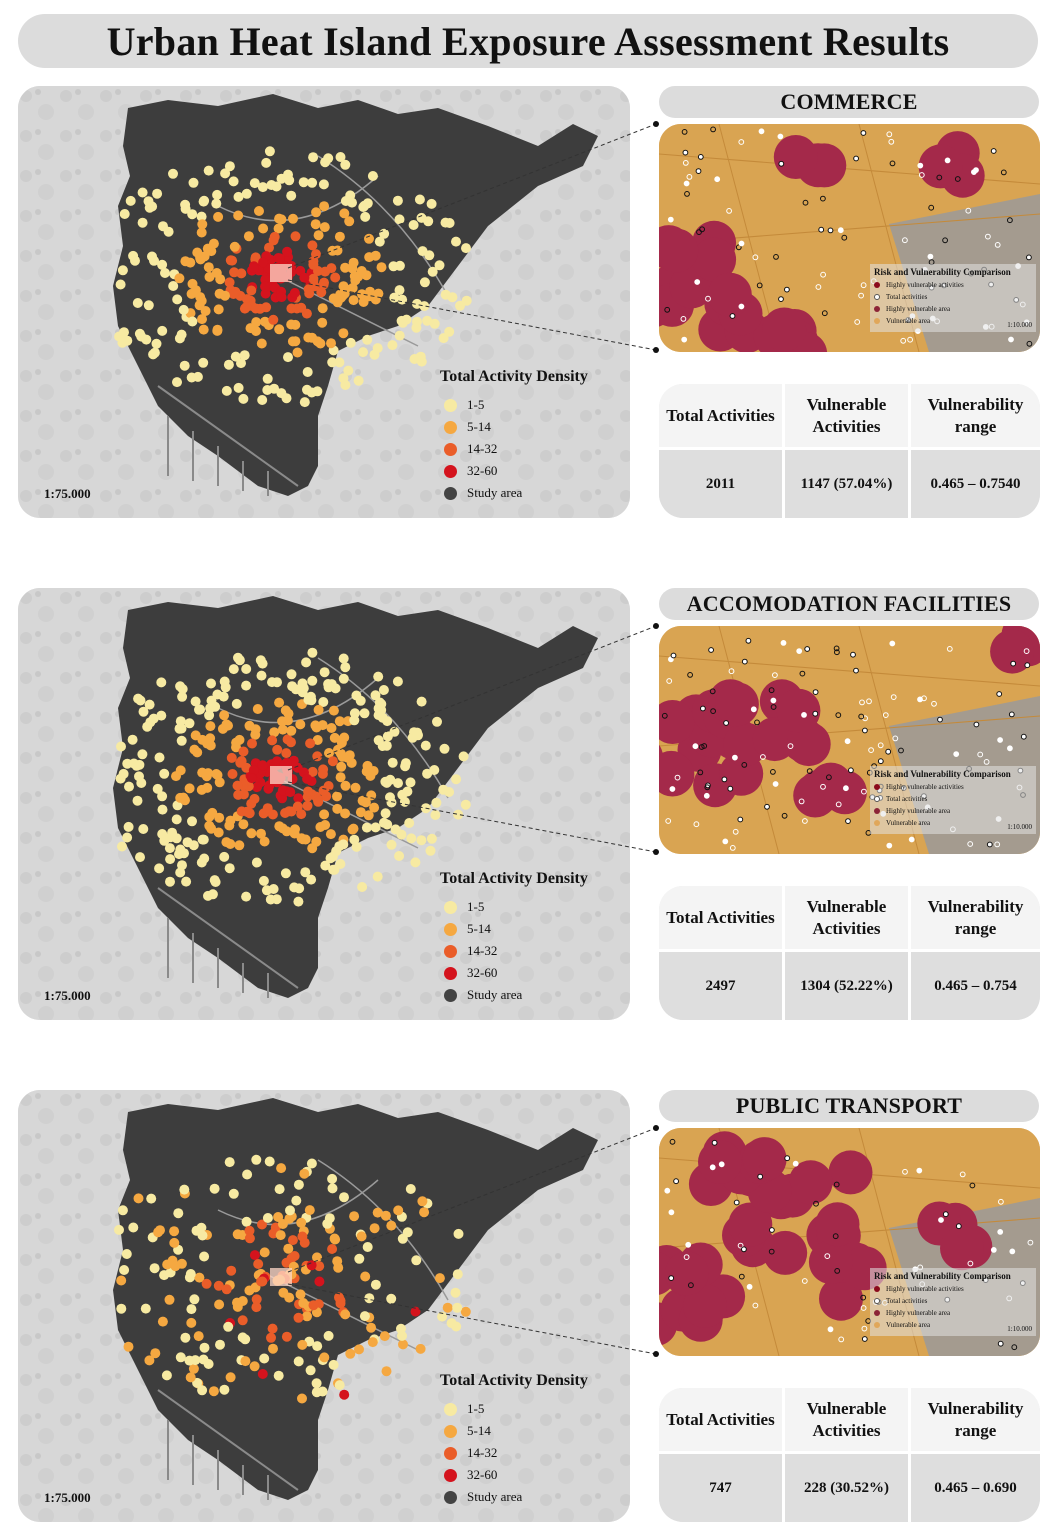  What do you see at coordinates (722, 986) in the screenshot?
I see `total-activities-value: 2497` at bounding box center [722, 986].